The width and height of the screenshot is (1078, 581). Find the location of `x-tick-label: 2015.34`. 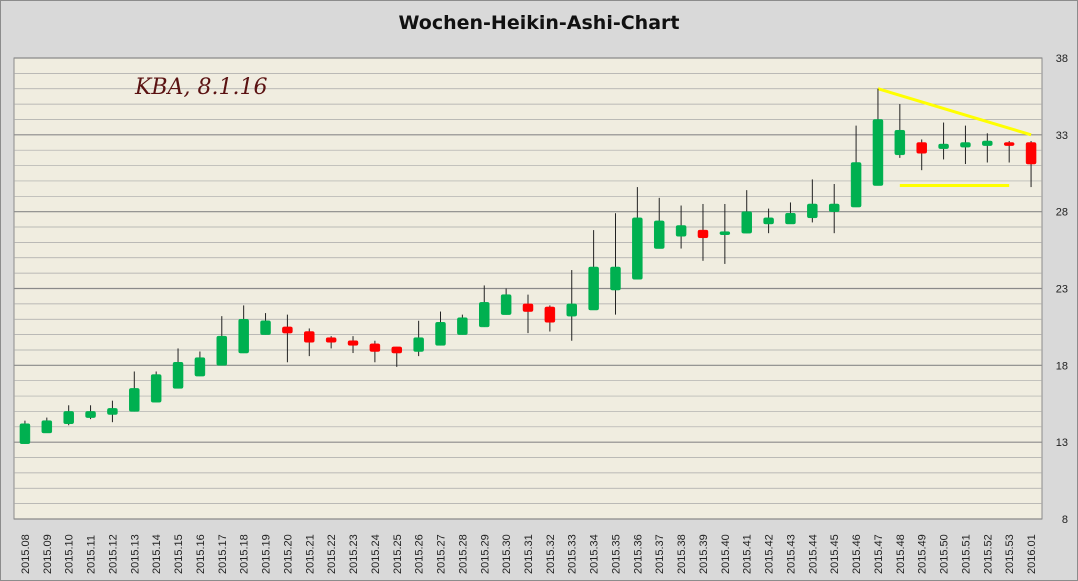

x-tick-label: 2015.34 is located at coordinates (595, 554).